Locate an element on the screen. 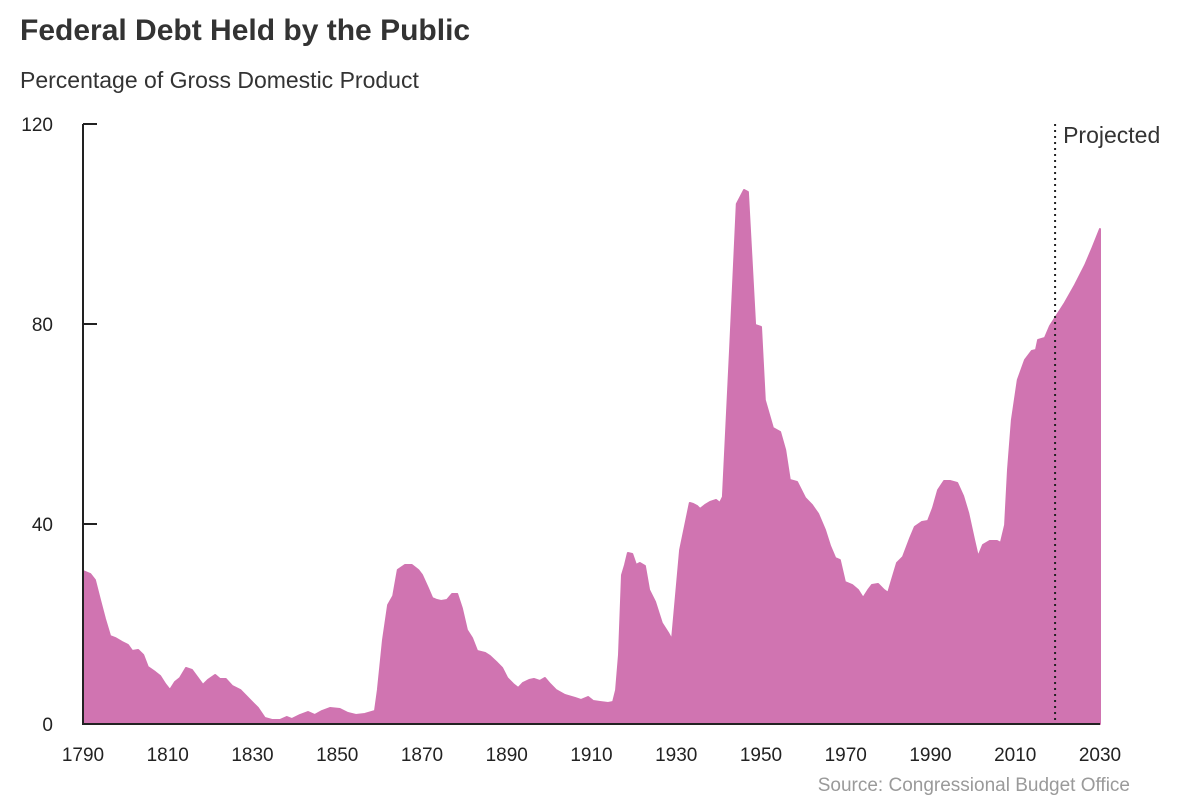  x-tick-label: 1850 is located at coordinates (337, 755).